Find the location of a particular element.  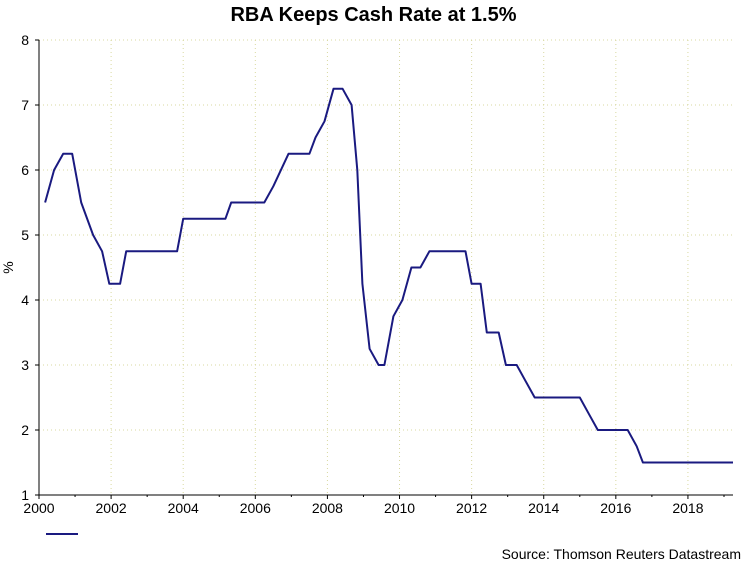

x-tick-label: 2008 is located at coordinates (327, 508).